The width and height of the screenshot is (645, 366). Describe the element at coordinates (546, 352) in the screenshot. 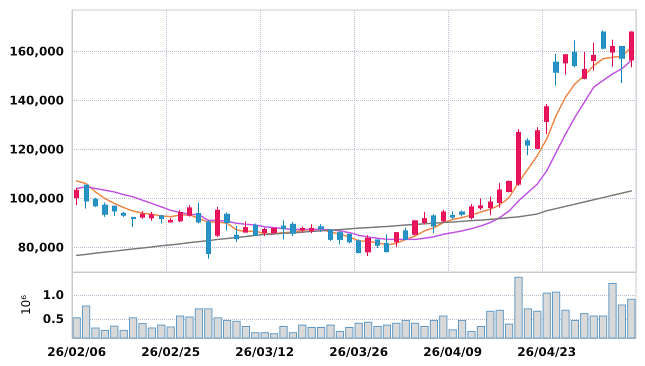

I see `x-tick-label: 26/04/23` at that location.